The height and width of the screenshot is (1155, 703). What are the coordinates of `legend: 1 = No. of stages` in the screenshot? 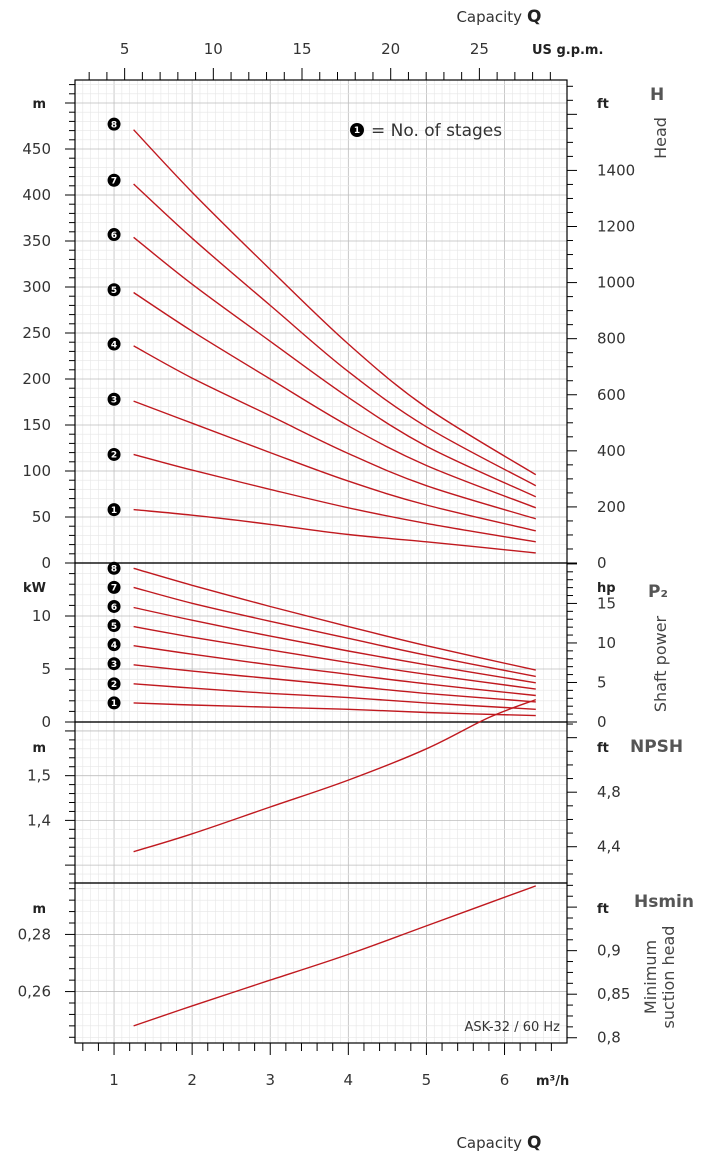 It's located at (426, 131).